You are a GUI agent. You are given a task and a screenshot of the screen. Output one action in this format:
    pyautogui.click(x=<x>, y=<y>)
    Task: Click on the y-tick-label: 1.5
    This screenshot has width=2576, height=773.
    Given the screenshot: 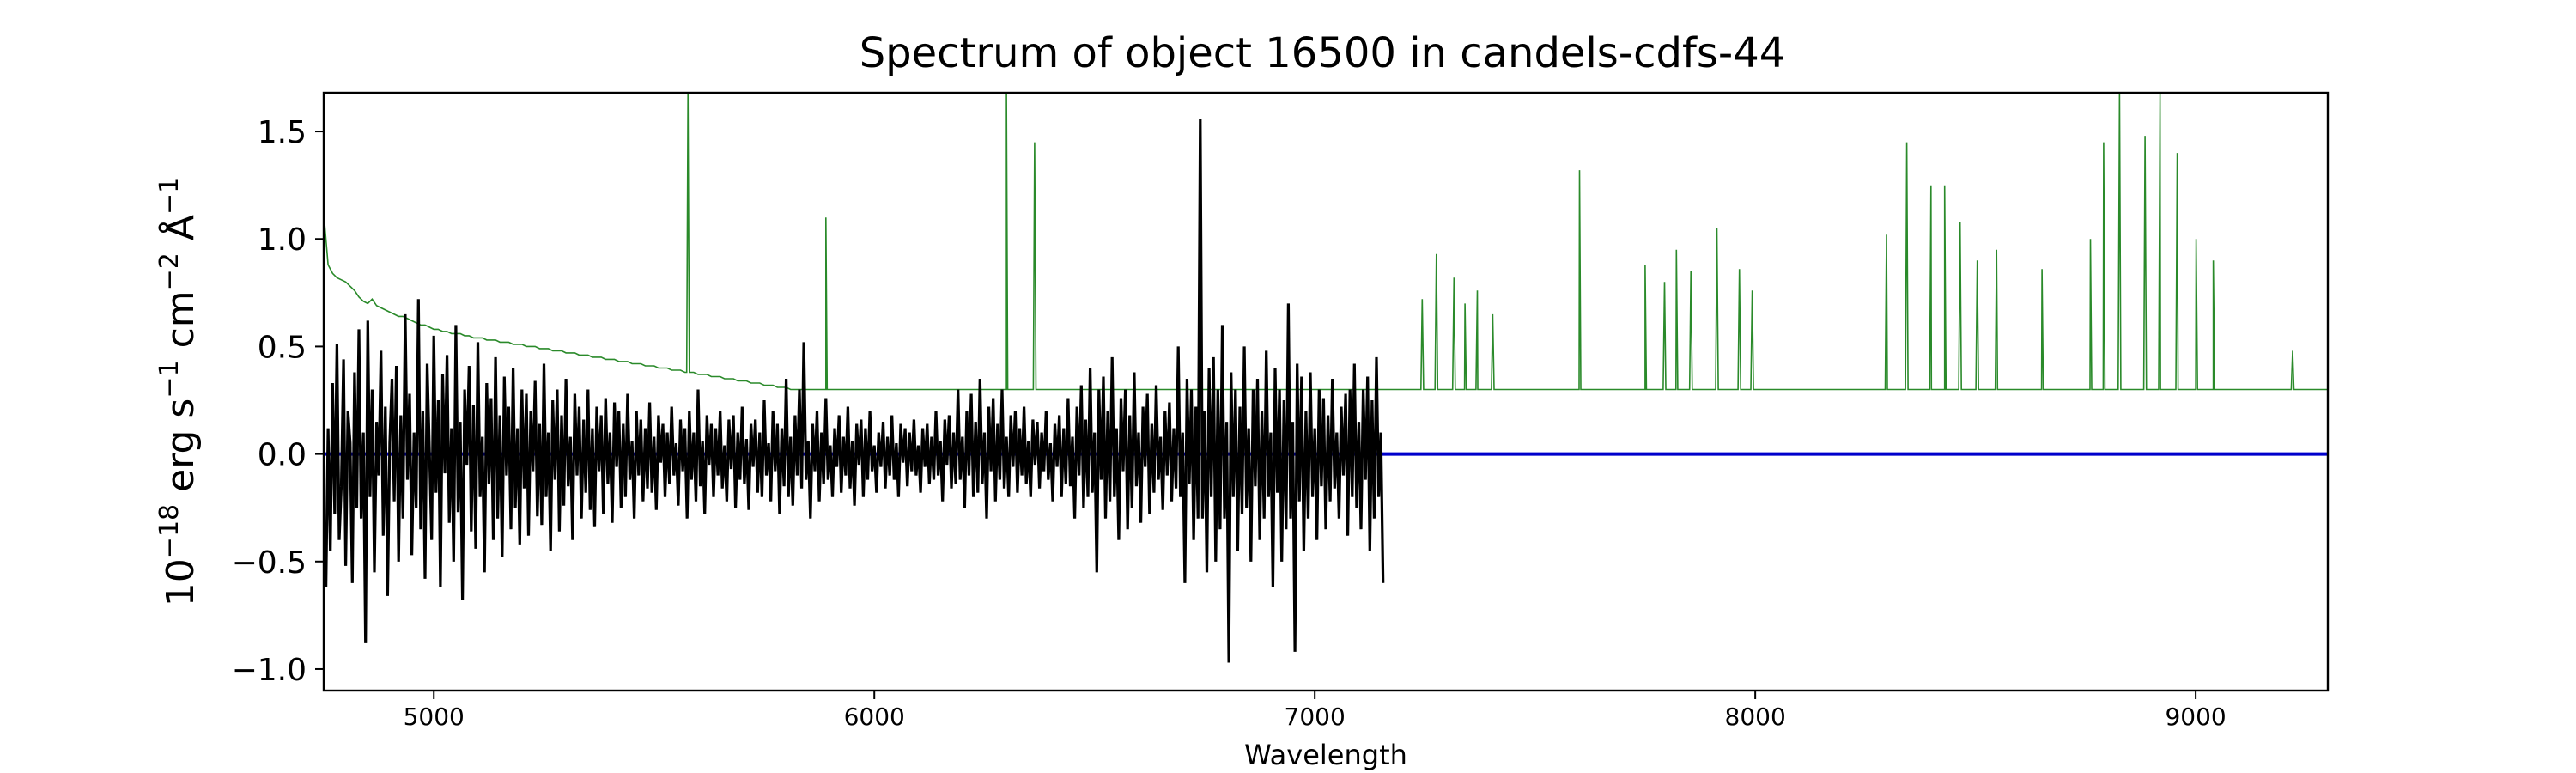 What is the action you would take?
    pyautogui.click(x=282, y=132)
    